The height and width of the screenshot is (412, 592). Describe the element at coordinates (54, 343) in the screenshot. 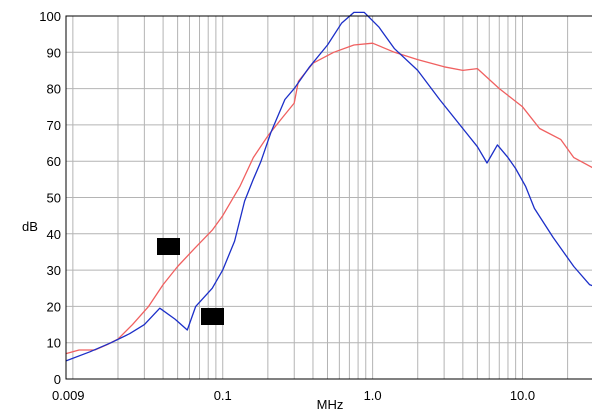

I see `y-tick-label: 10` at that location.